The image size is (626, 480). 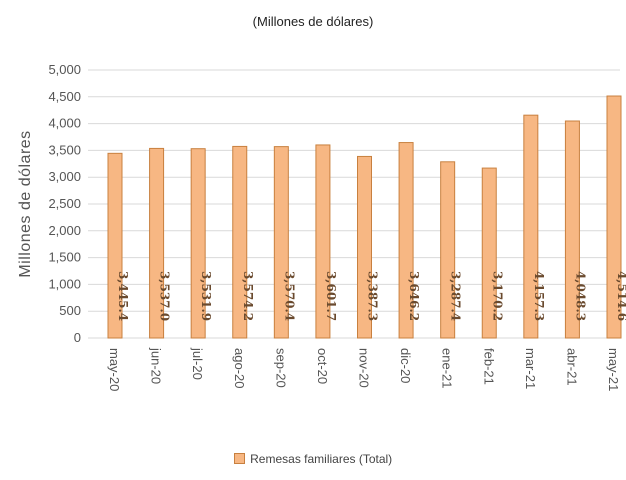 What do you see at coordinates (64, 203) in the screenshot?
I see `y-tick-label: 2,500` at bounding box center [64, 203].